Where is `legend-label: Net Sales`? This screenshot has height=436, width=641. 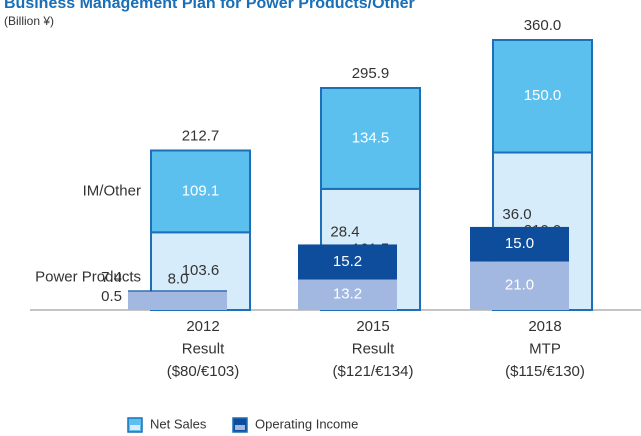 legend-label: Net Sales is located at coordinates (178, 423).